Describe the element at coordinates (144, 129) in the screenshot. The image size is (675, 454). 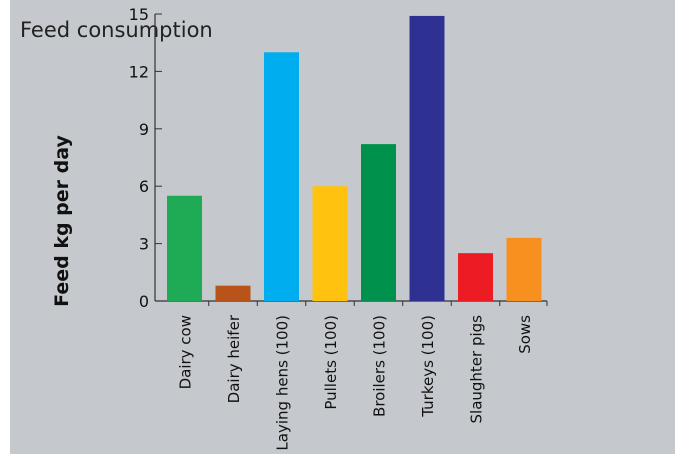
I see `y-tick-label: 9` at that location.